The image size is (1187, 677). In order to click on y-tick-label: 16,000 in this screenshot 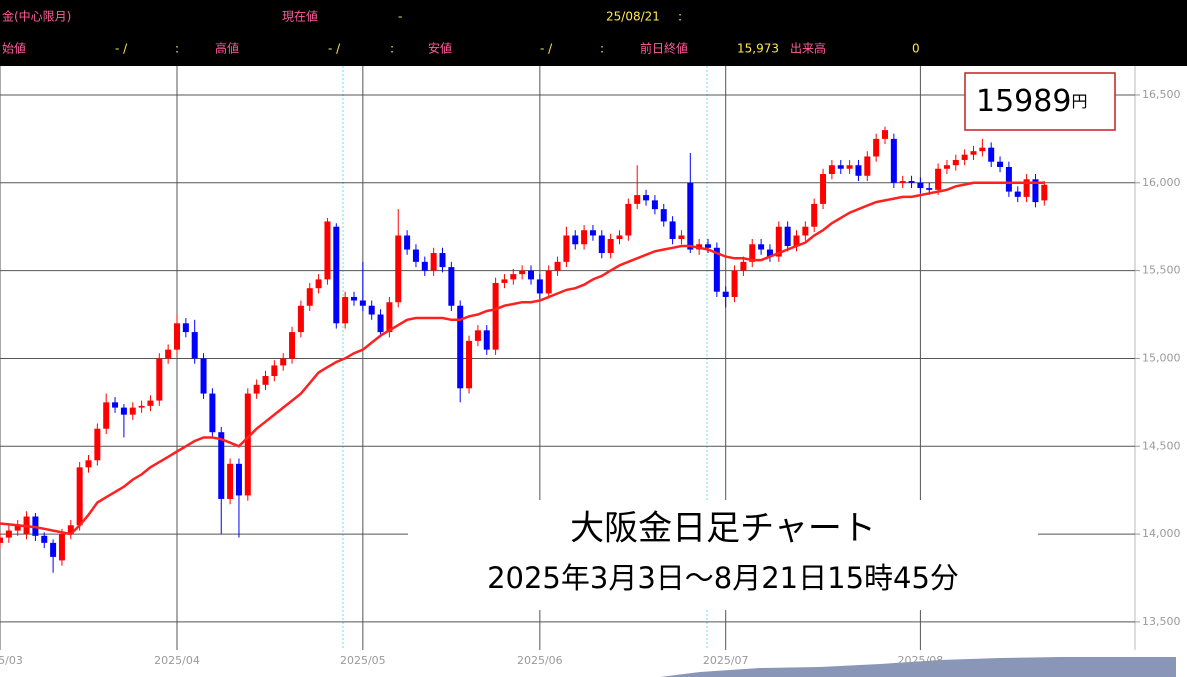, I will do `click(1161, 182)`.